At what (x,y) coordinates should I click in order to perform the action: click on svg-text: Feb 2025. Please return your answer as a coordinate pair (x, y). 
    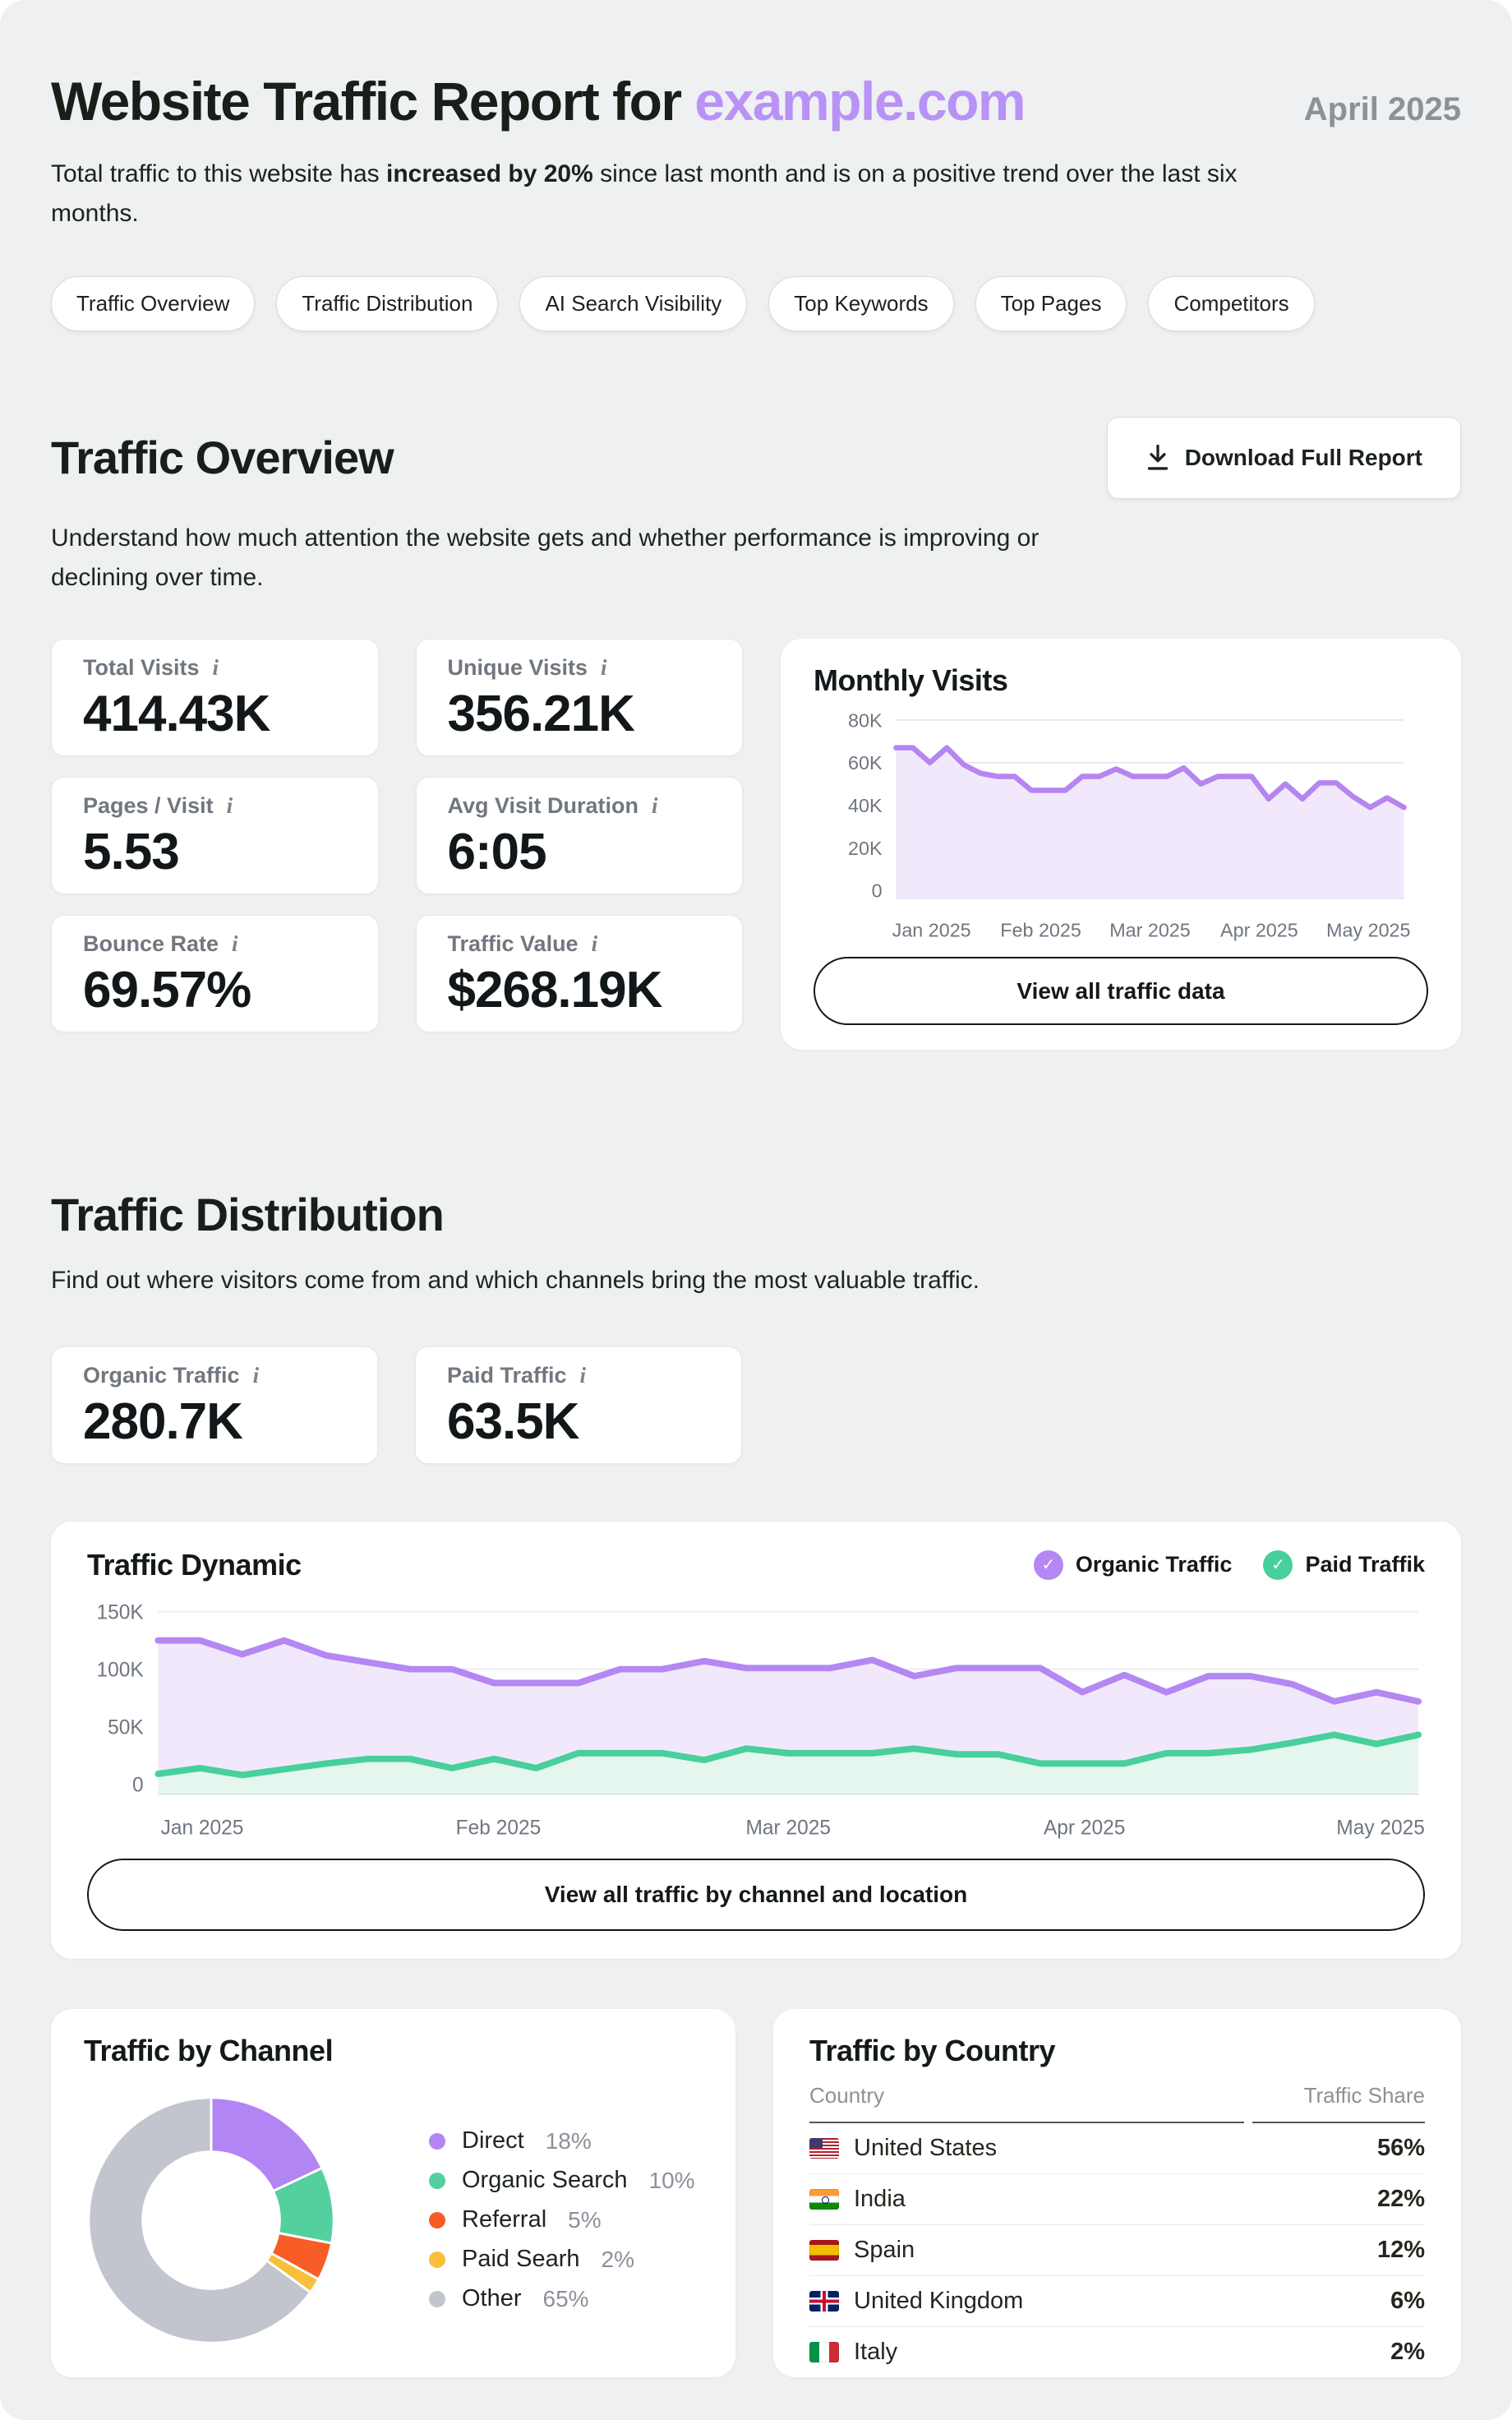
    Looking at the image, I should click on (1040, 929).